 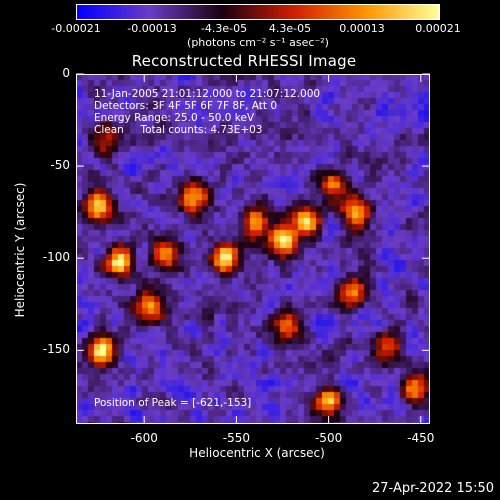 What do you see at coordinates (257, 453) in the screenshot?
I see `x-axis-label: Heliocentric X (arcsec)` at bounding box center [257, 453].